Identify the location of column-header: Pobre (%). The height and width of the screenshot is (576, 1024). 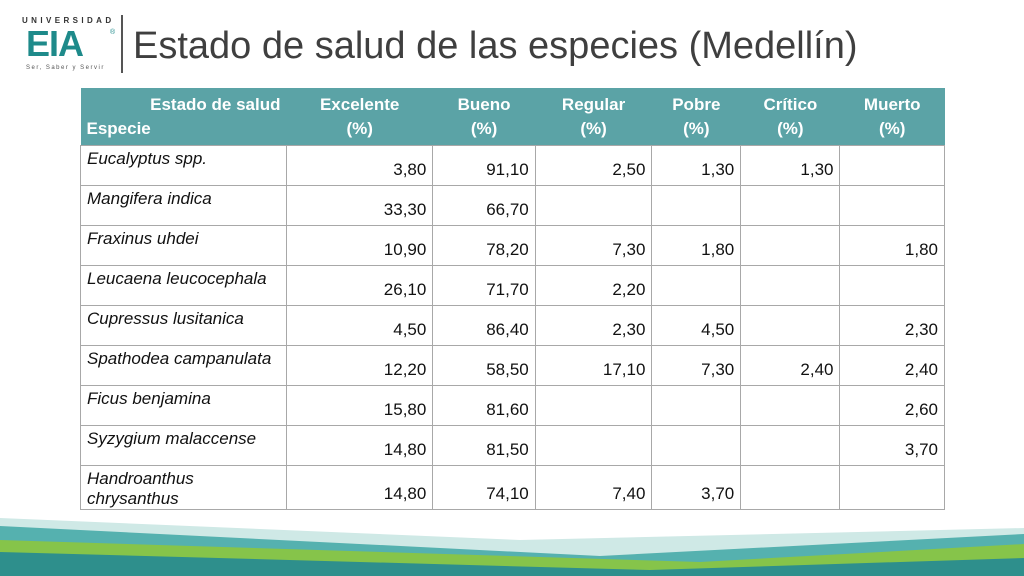
(696, 117).